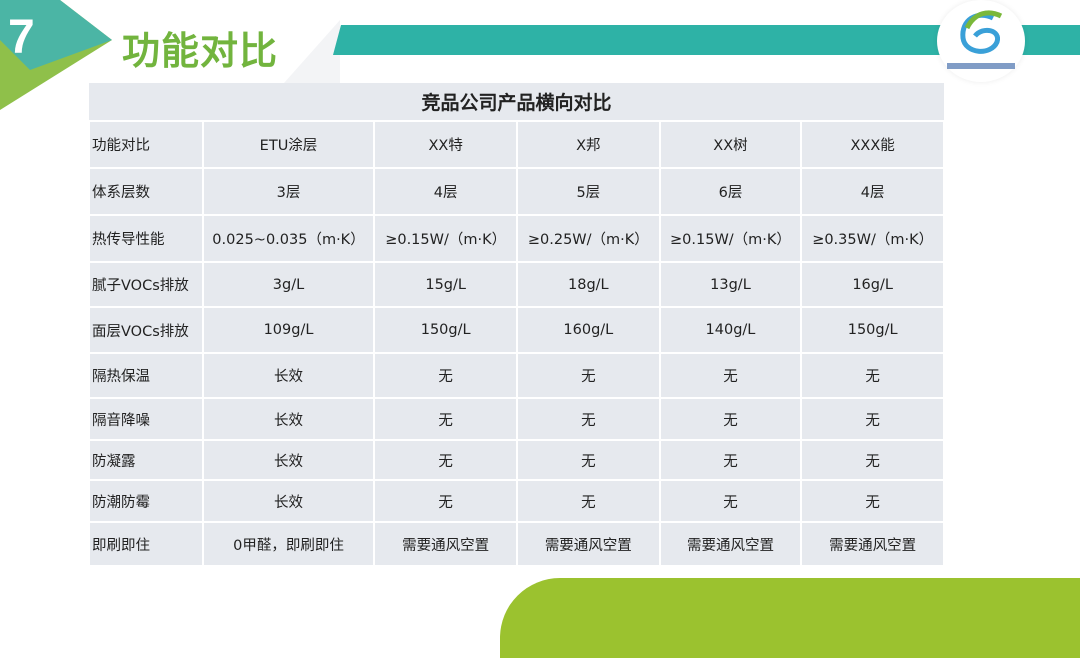  Describe the element at coordinates (588, 191) in the screenshot. I see `table-cell: 5层` at that location.